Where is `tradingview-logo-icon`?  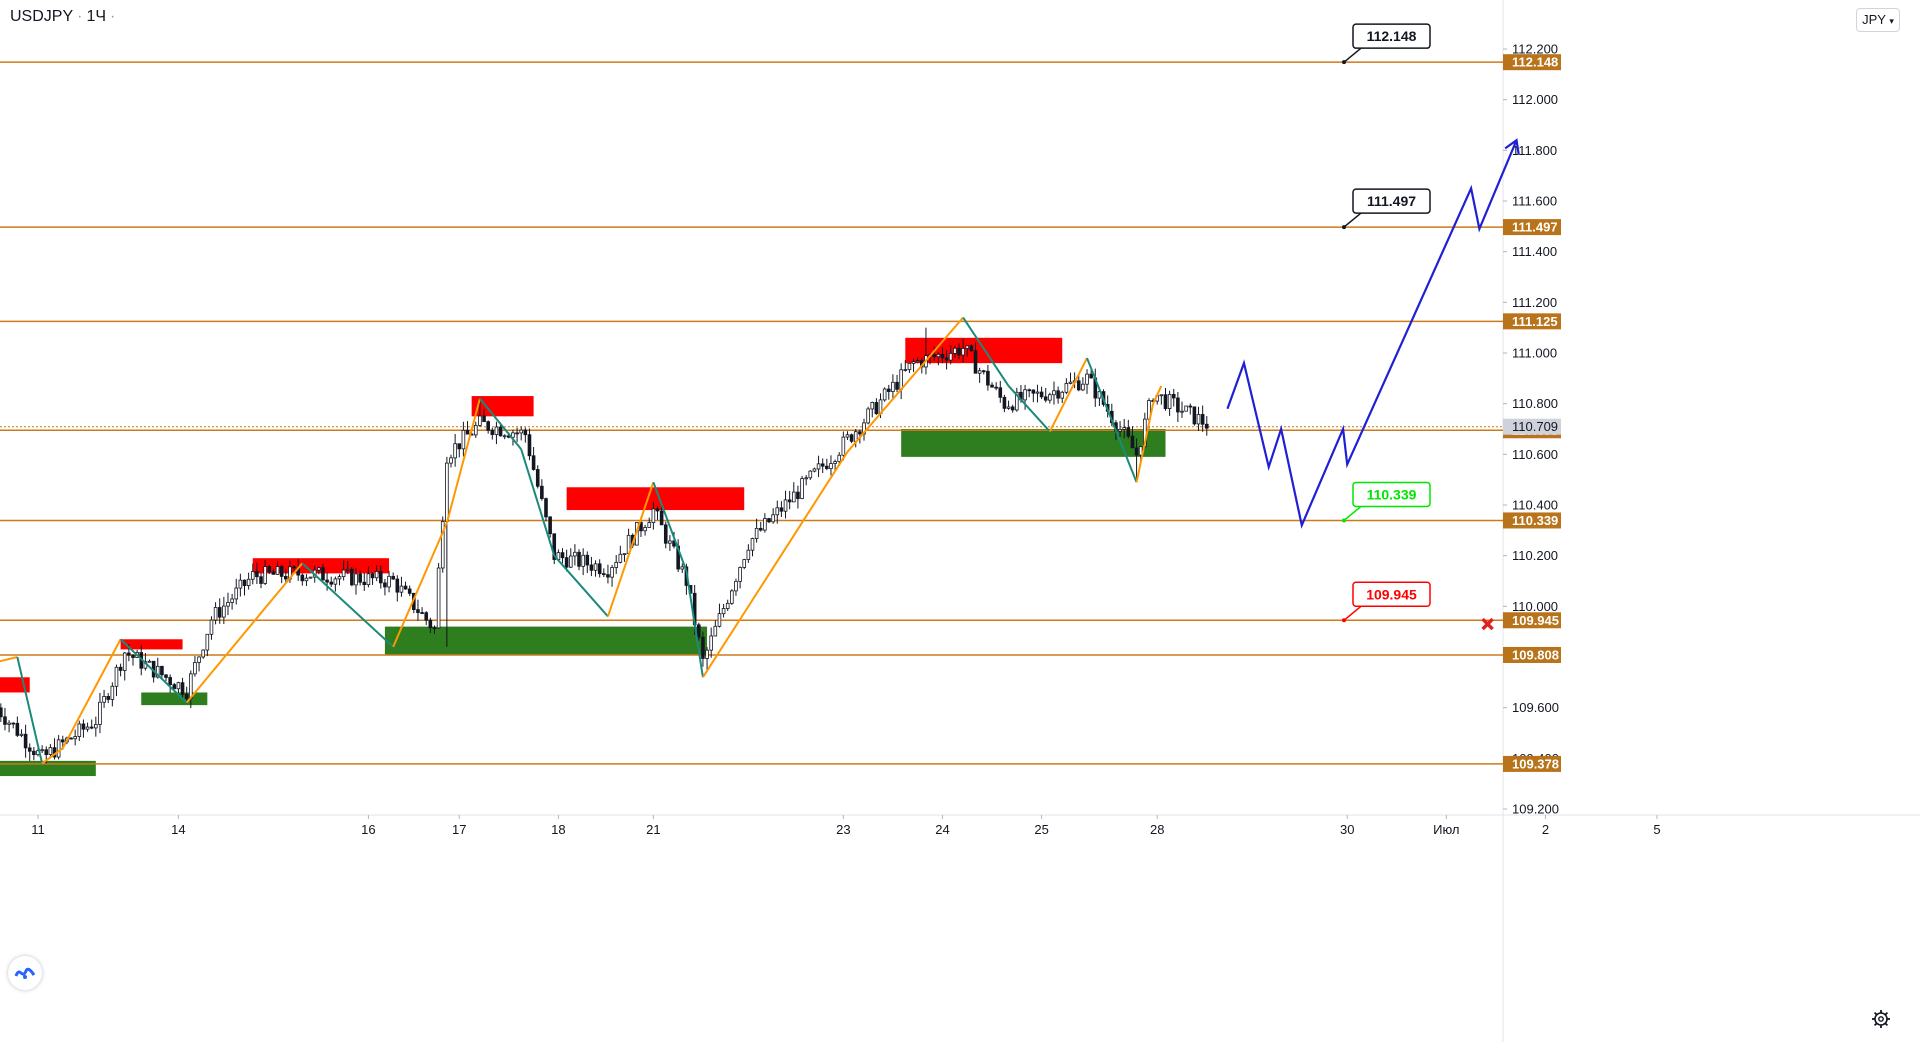 tradingview-logo-icon is located at coordinates (25, 973).